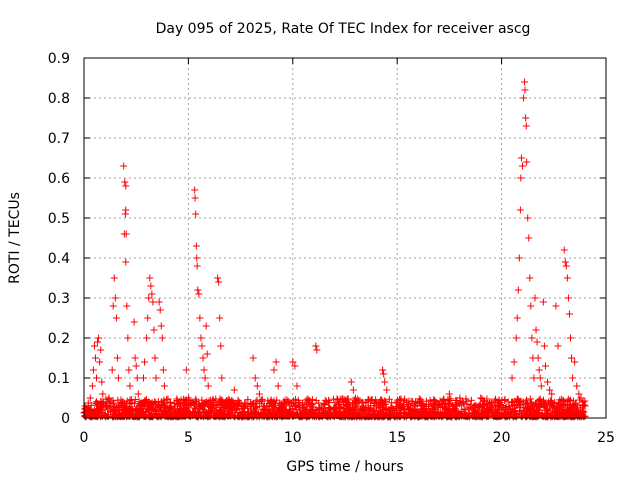  I want to click on x-tick-label: 25, so click(606, 438).